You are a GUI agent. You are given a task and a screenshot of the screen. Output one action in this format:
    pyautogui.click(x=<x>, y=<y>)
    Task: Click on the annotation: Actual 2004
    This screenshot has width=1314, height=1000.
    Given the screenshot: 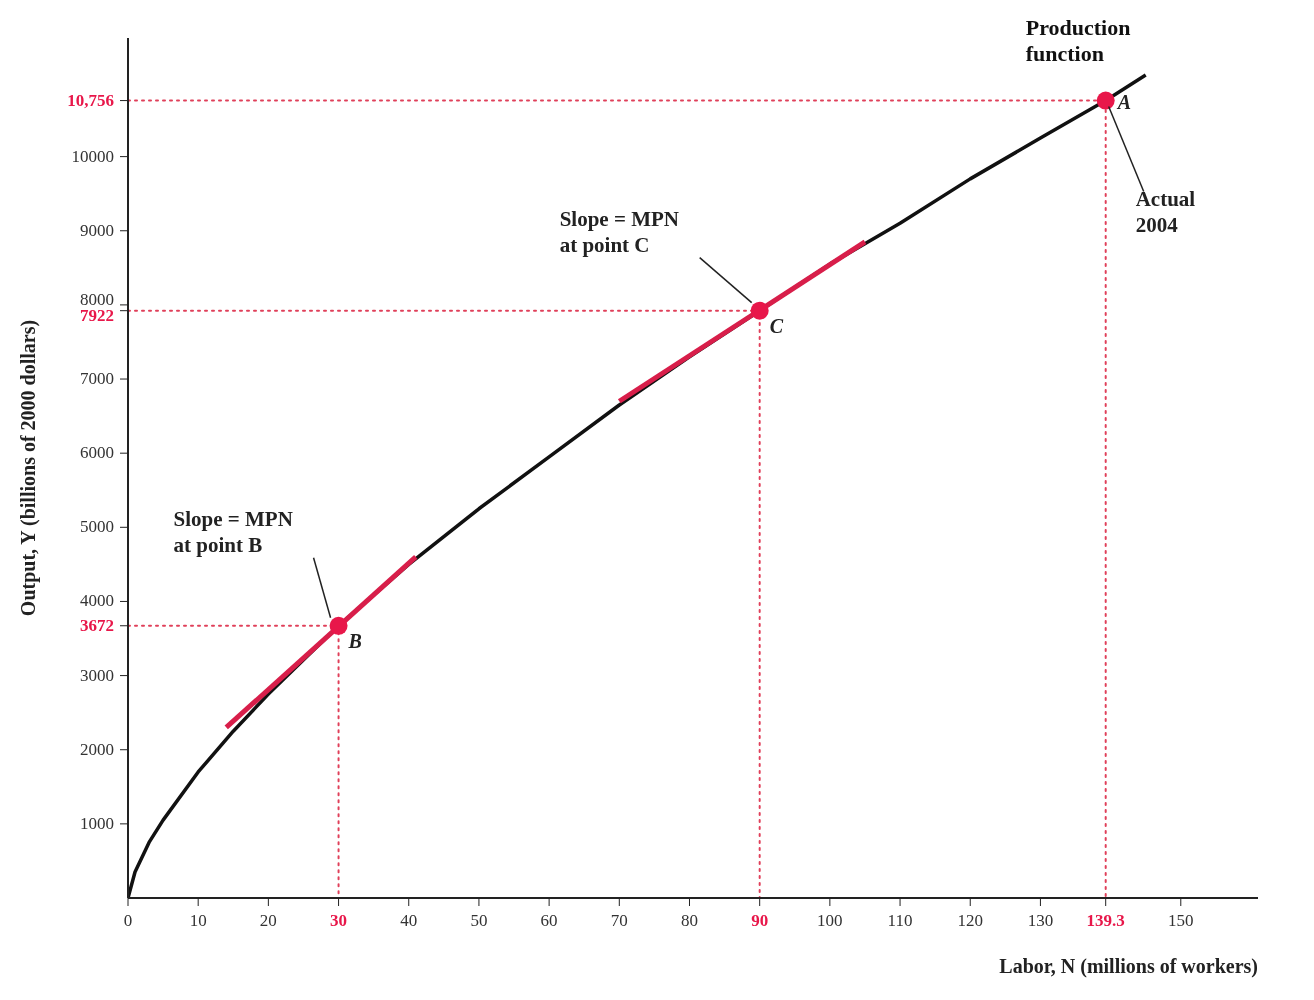 What is the action you would take?
    pyautogui.click(x=1165, y=211)
    